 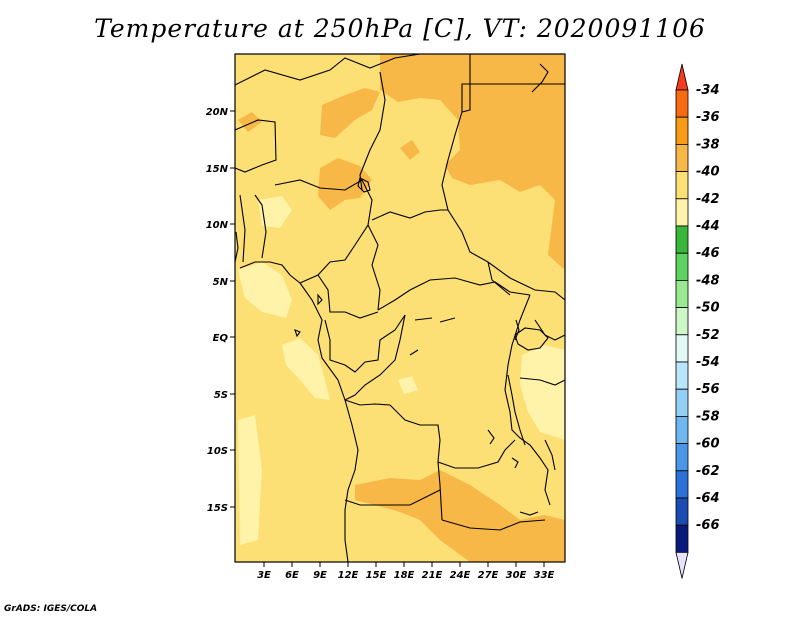 What do you see at coordinates (708, 172) in the screenshot?
I see `colorbar-label: -40` at bounding box center [708, 172].